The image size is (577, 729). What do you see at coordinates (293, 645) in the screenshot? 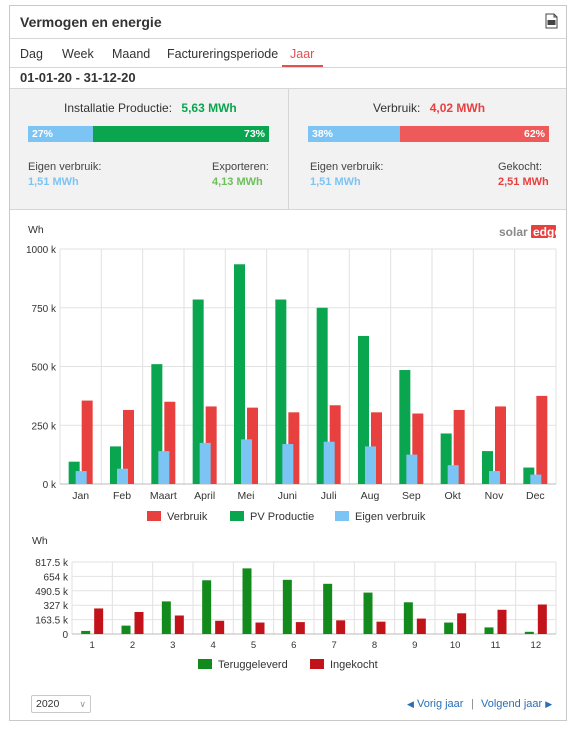
I see `x-tick-label: 6` at bounding box center [293, 645].